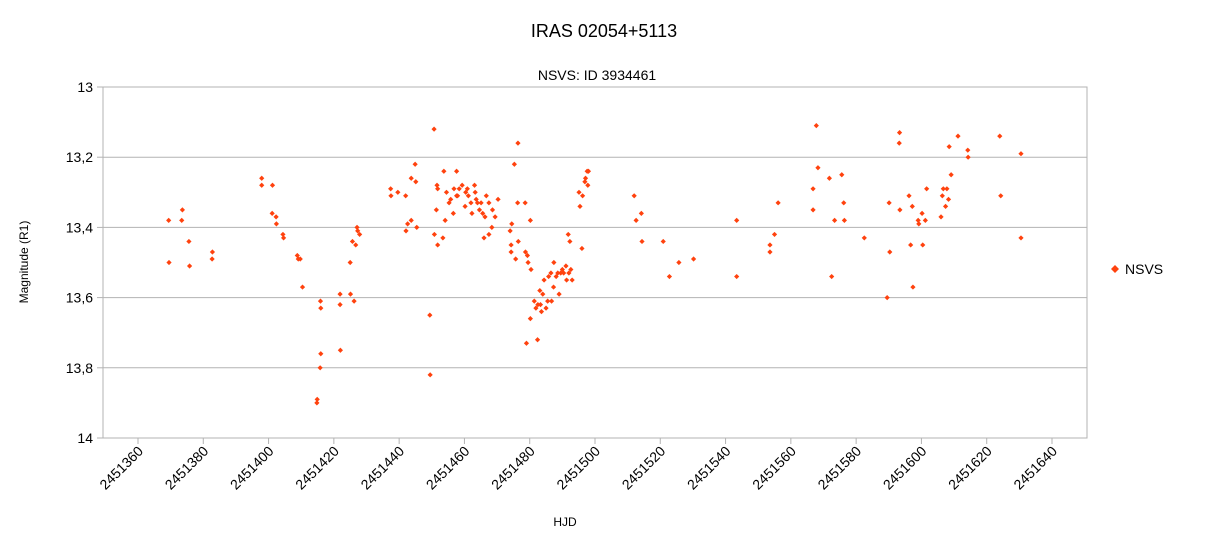 This screenshot has width=1209, height=544. I want to click on x-tick-label: 2451480, so click(513, 468).